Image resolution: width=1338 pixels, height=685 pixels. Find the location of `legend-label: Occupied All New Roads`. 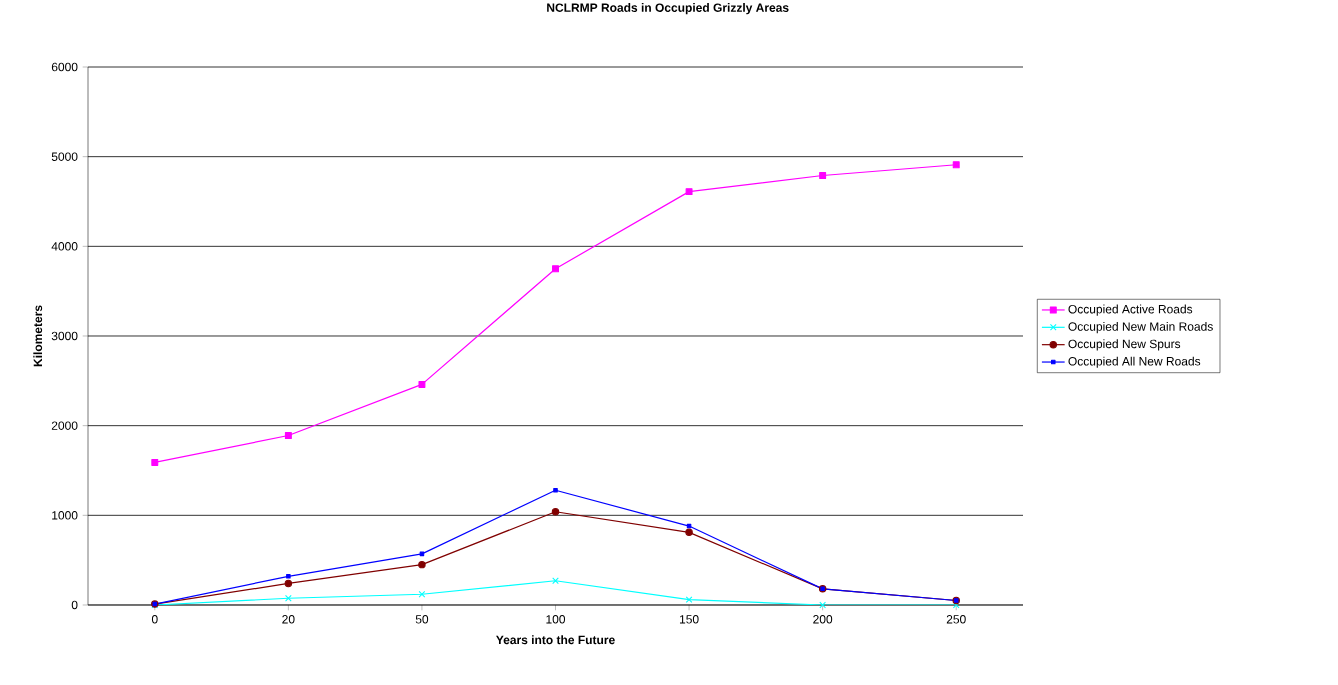

legend-label: Occupied All New Roads is located at coordinates (1134, 362).